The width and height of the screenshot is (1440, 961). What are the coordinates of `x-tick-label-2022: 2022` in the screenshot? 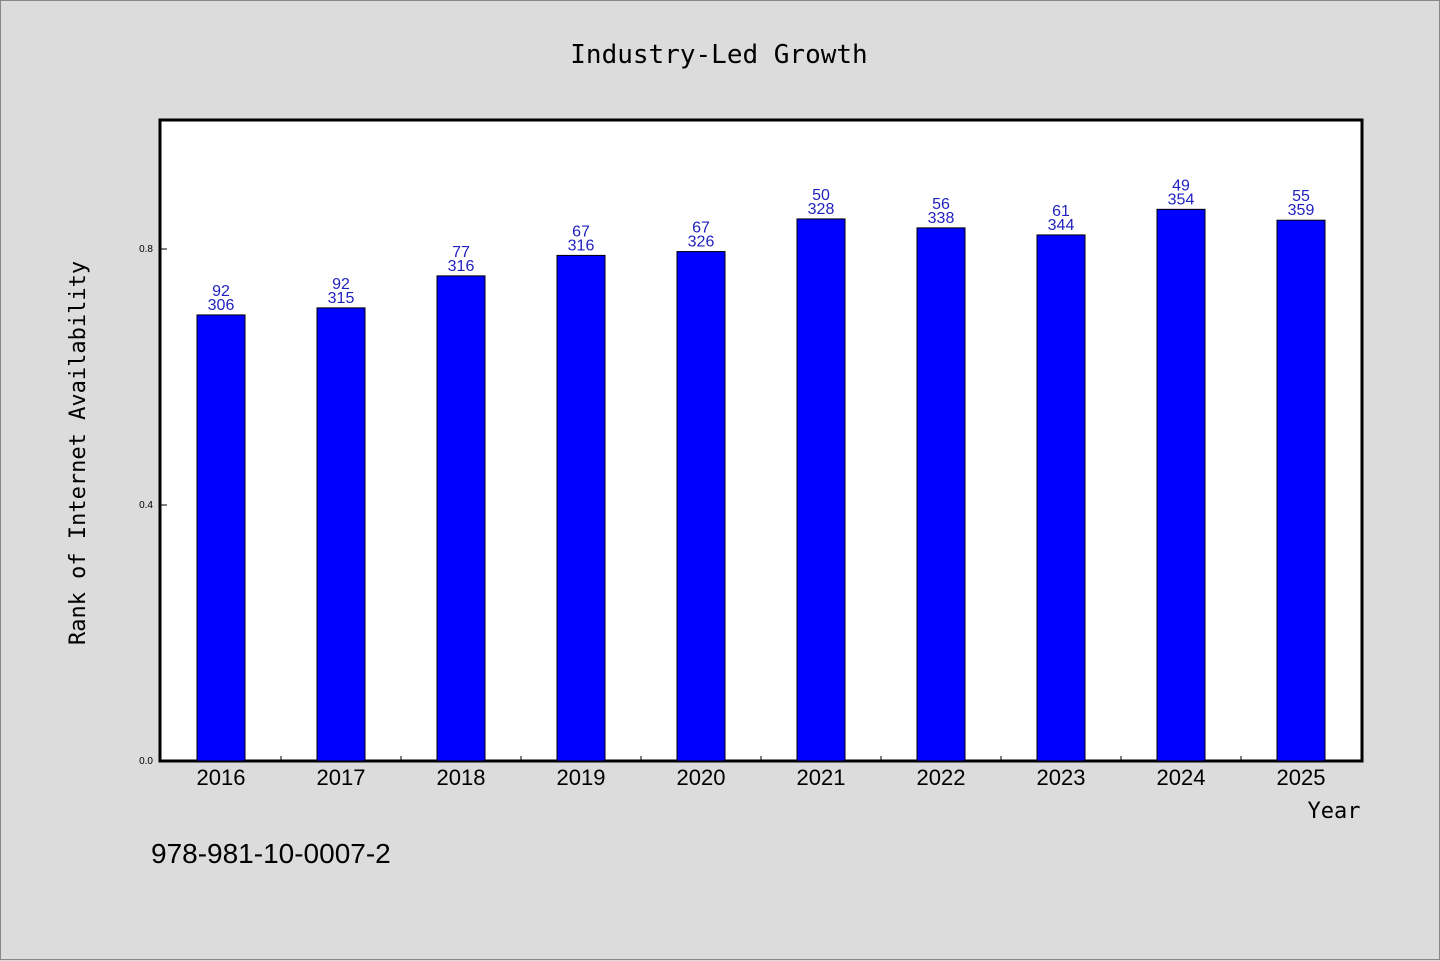 It's located at (941, 777).